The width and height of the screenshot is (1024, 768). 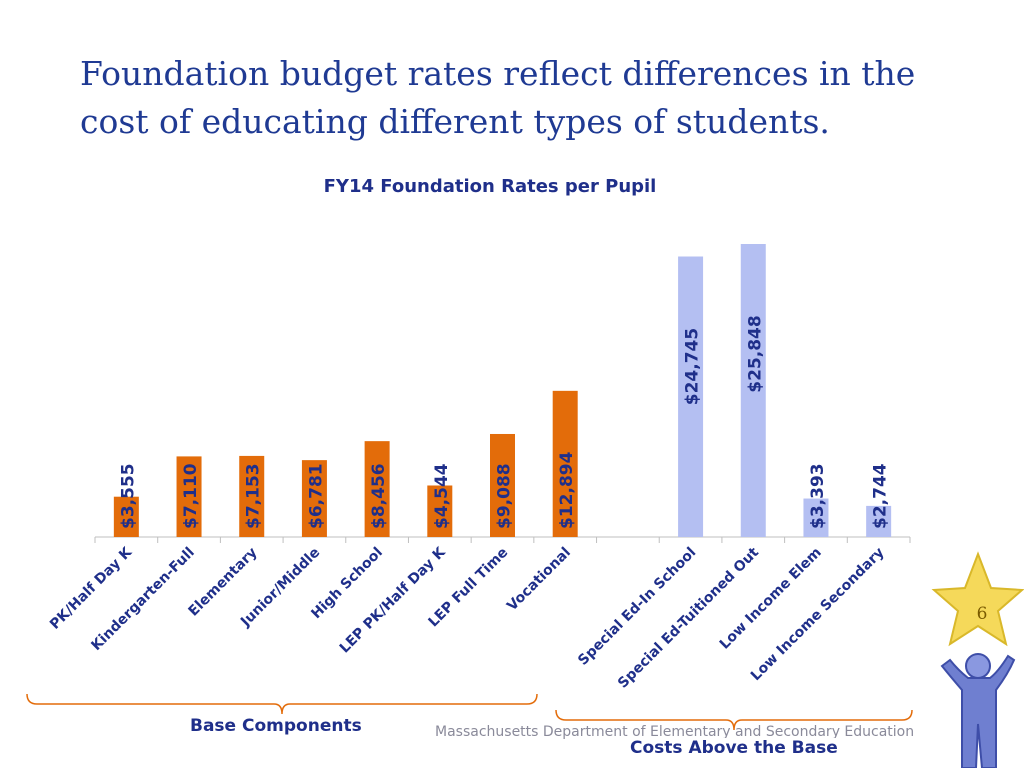 I want to click on costs-above-base-brace, so click(x=734, y=720).